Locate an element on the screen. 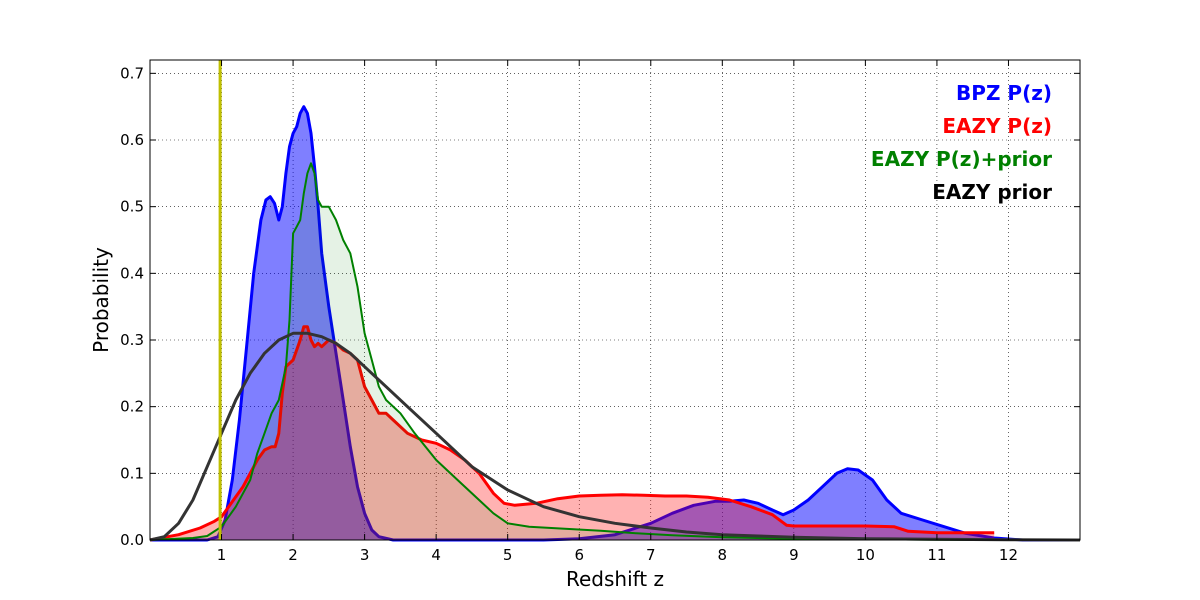 This screenshot has width=1200, height=600. x-tick-label: 4 is located at coordinates (436, 555).